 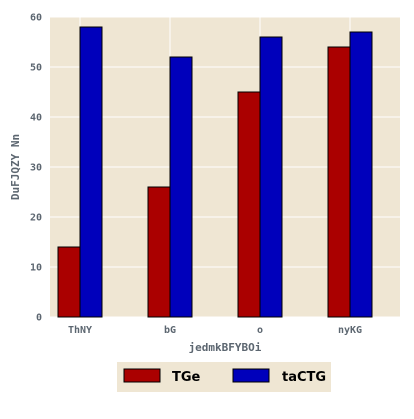 I want to click on bar-taCTG-o, so click(x=271, y=177).